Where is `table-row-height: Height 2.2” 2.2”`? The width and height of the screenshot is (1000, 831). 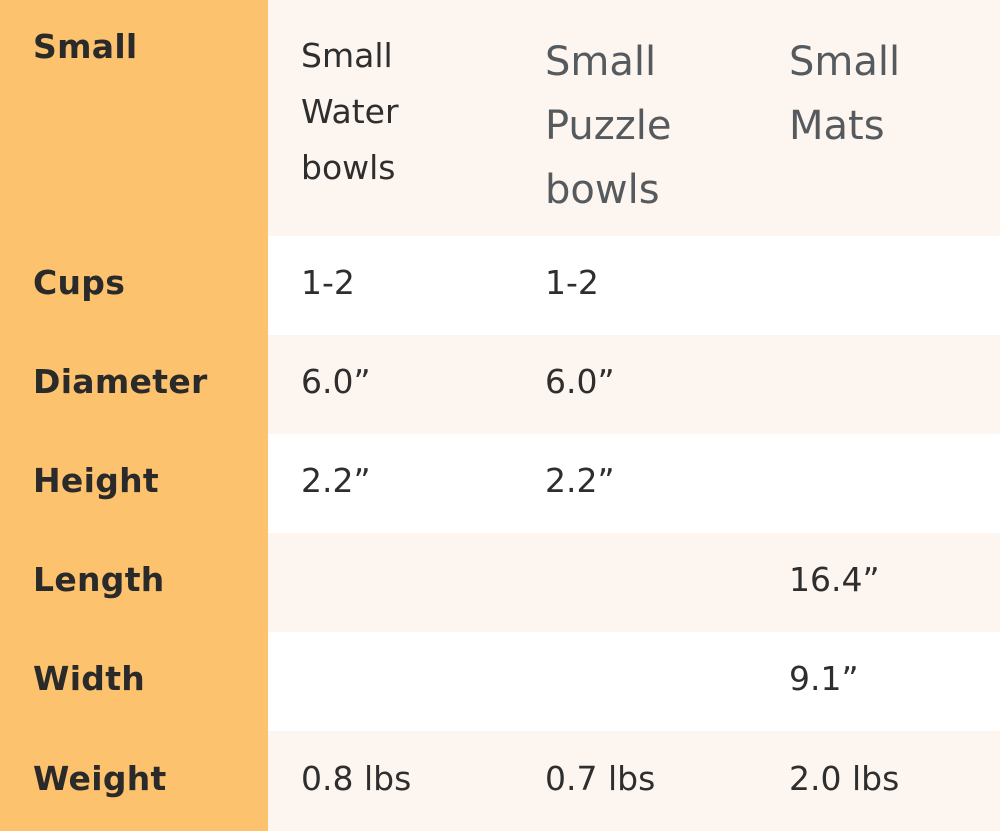 table-row-height: Height 2.2” 2.2” is located at coordinates (500, 483).